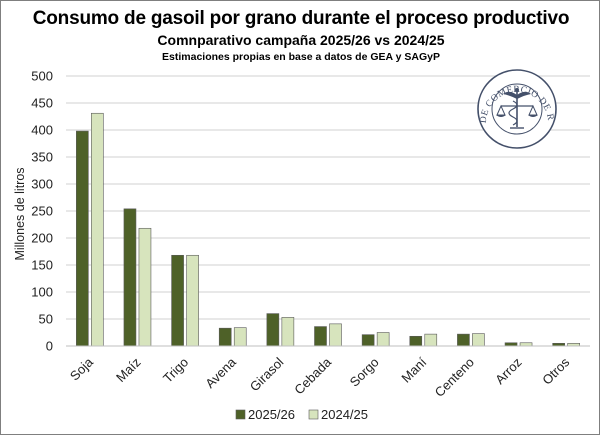 Image resolution: width=600 pixels, height=435 pixels. I want to click on bar-2025-26-maíz, so click(130, 277).